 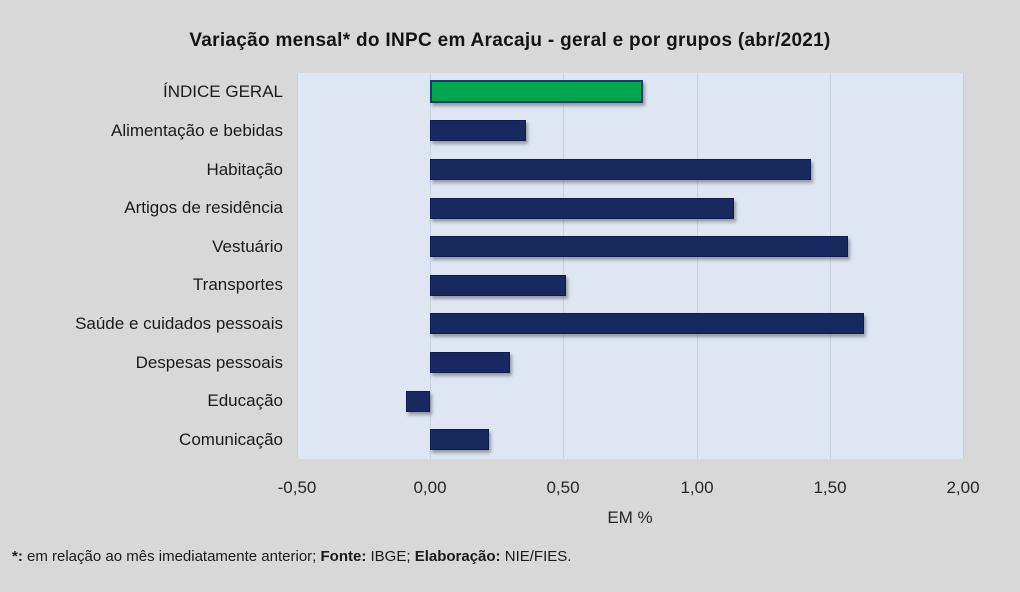 What do you see at coordinates (231, 439) in the screenshot?
I see `category-label: Comunicação` at bounding box center [231, 439].